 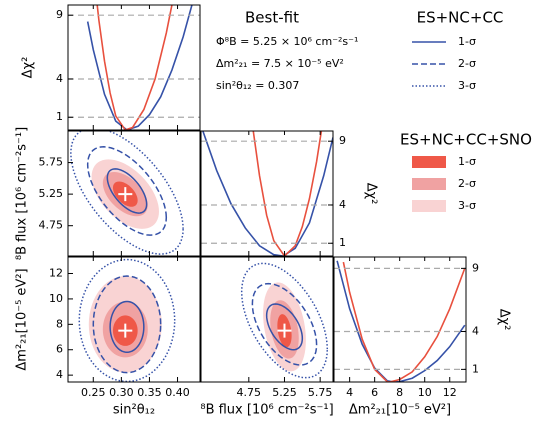 I want to click on x-tick-label: 12, so click(x=450, y=392).